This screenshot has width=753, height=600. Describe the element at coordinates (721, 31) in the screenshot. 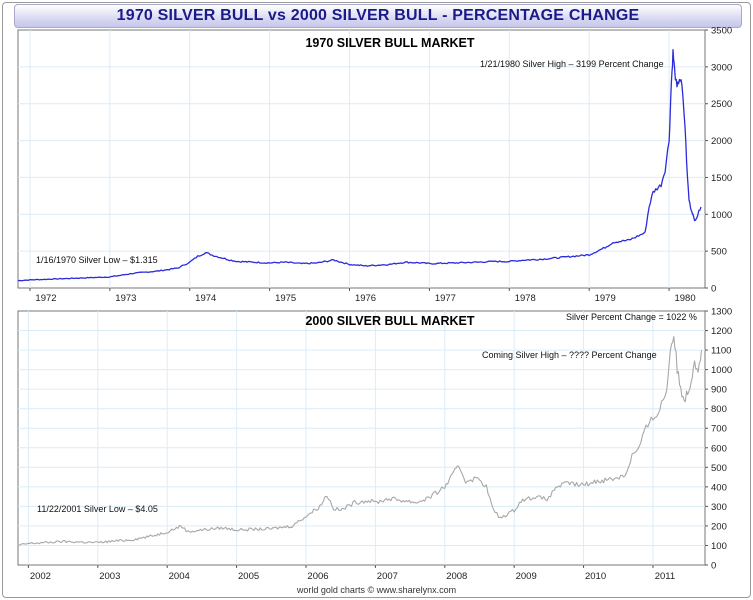

I see `y-tick-label: 3500` at that location.